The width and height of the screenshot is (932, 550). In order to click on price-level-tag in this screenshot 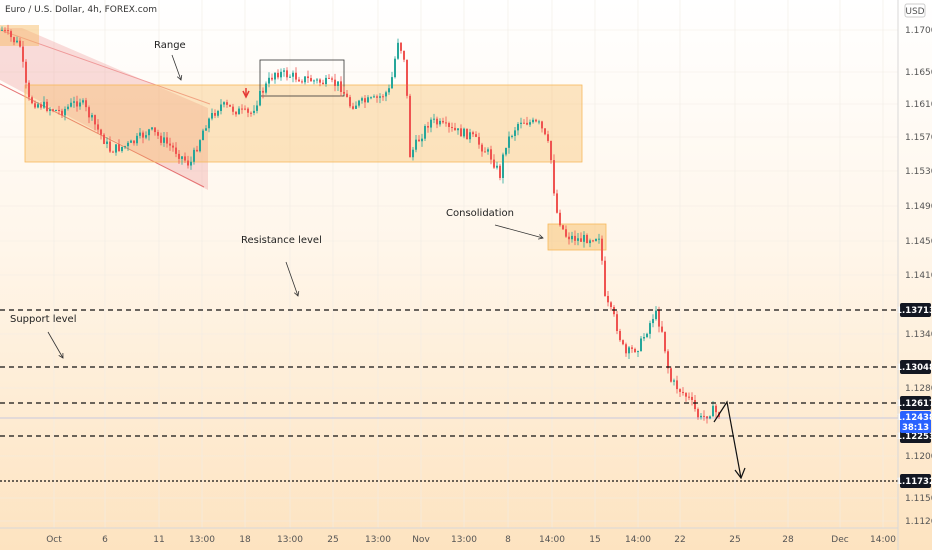, I will do `click(915, 310)`.